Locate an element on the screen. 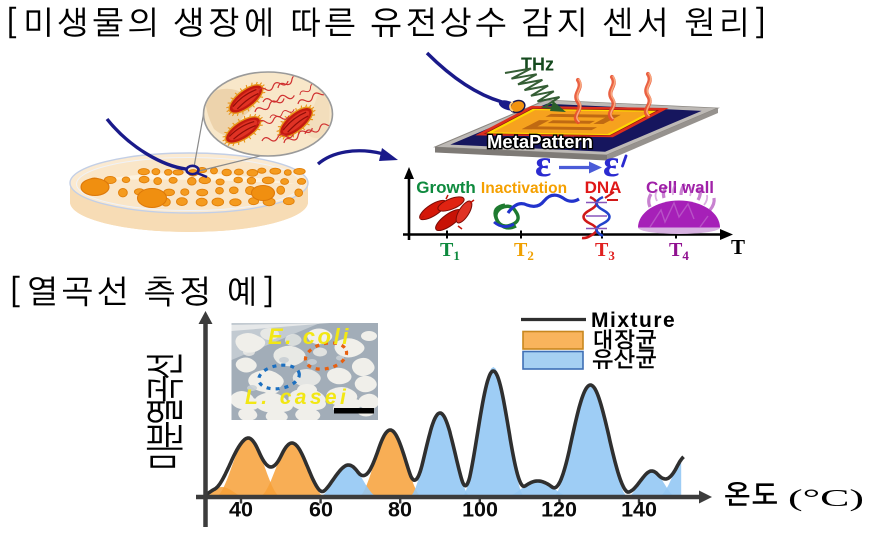 This screenshot has height=533, width=880. svg-text: 100 is located at coordinates (480, 510).